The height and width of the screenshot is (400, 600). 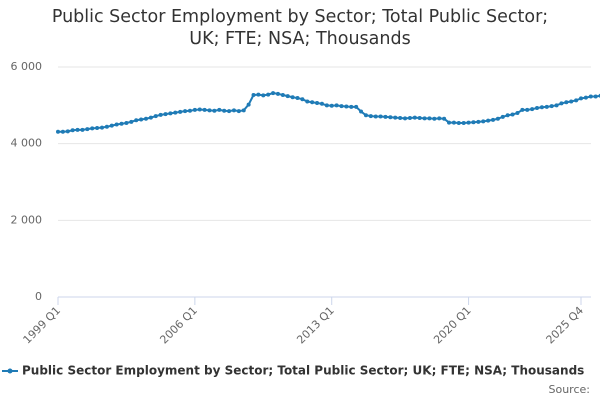 I want to click on legend-marker, so click(x=10, y=371).